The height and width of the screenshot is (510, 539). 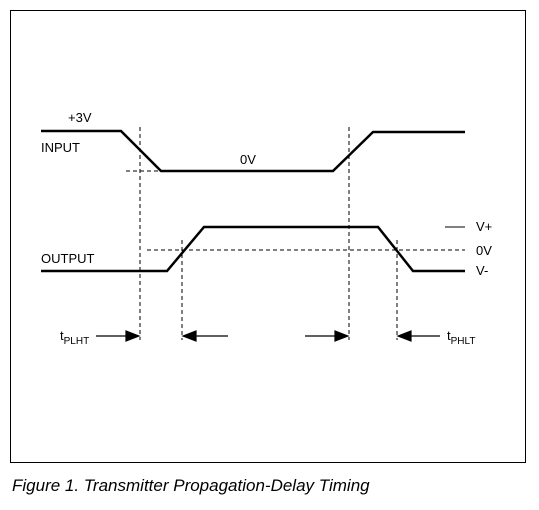 I want to click on tphlt-label: tPHLT, so click(x=461, y=337).